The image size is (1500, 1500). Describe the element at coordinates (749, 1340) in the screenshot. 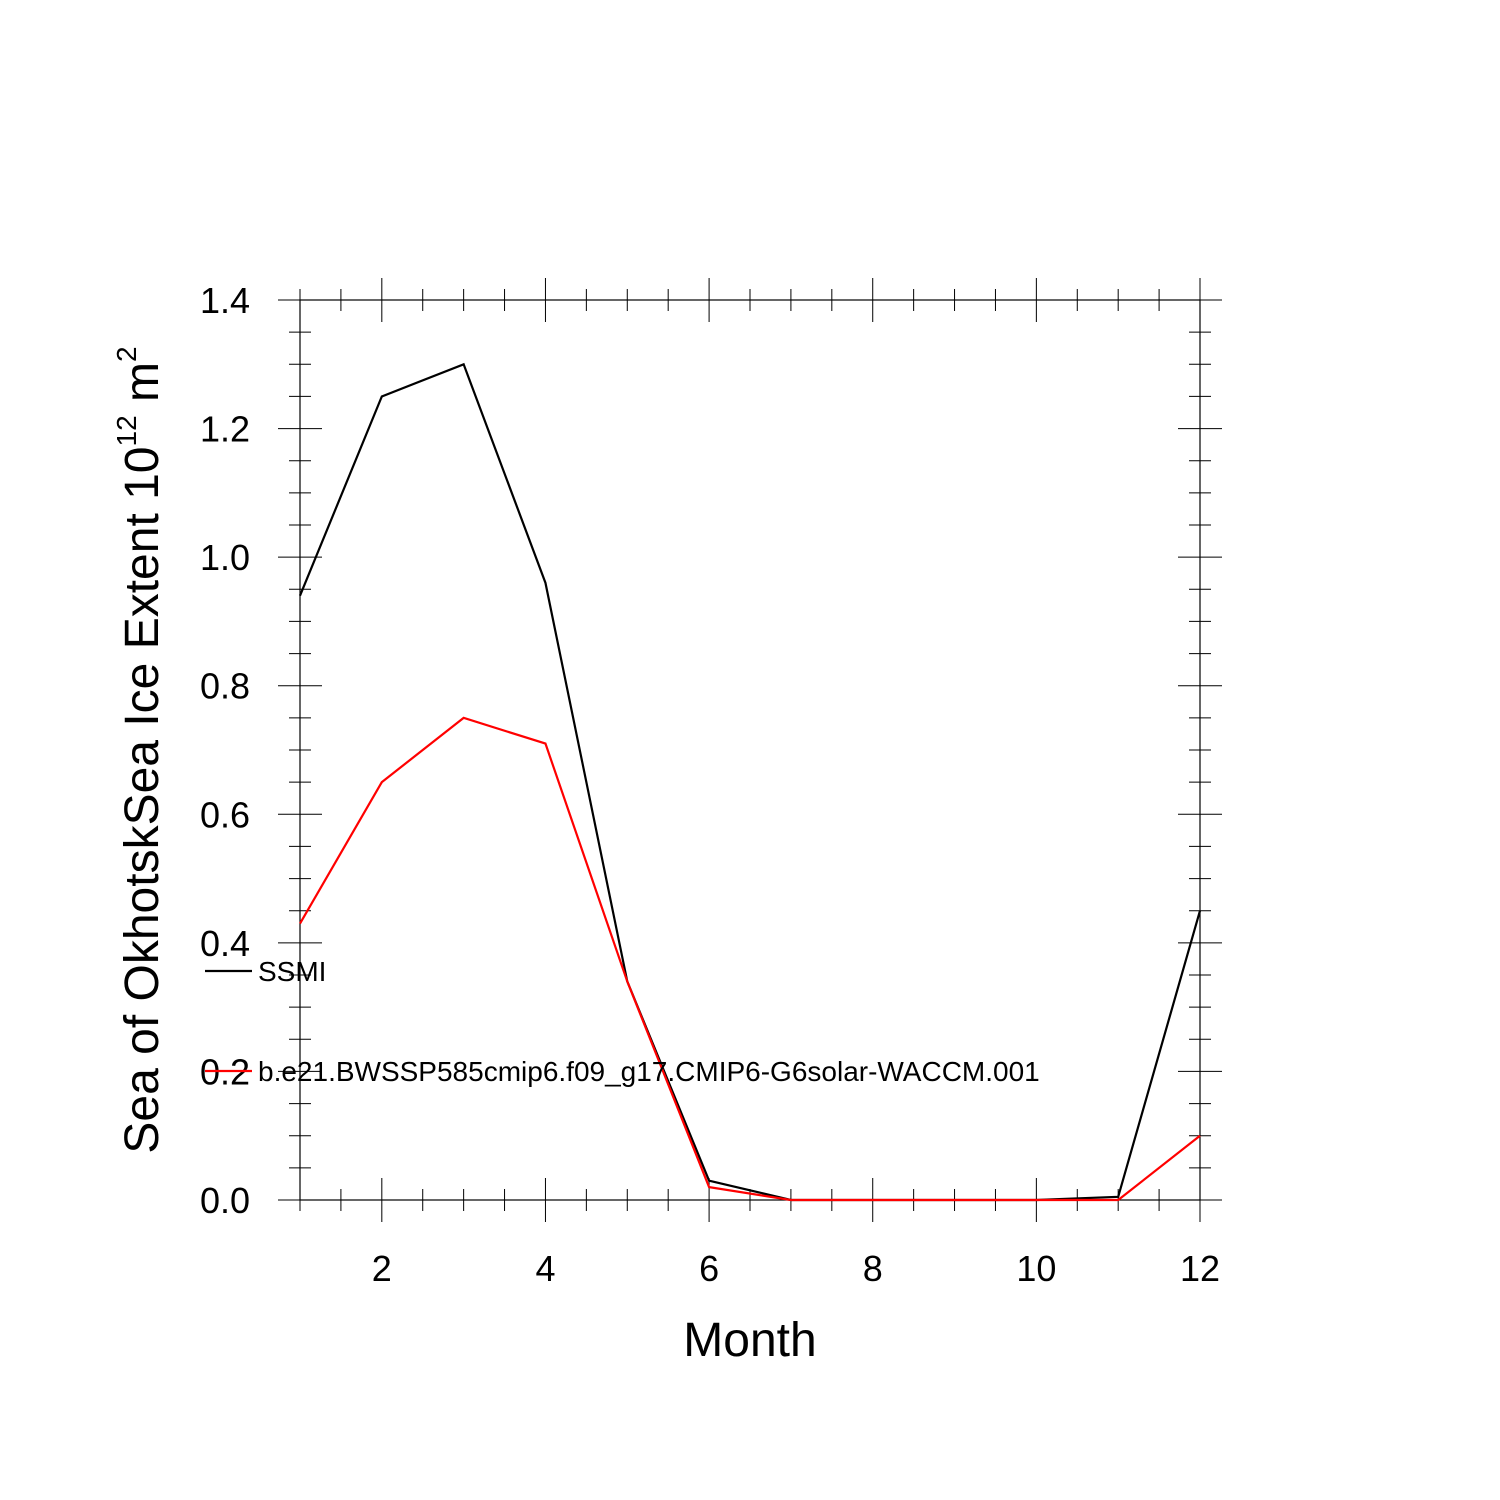

I see `x-axis-title: Month` at that location.